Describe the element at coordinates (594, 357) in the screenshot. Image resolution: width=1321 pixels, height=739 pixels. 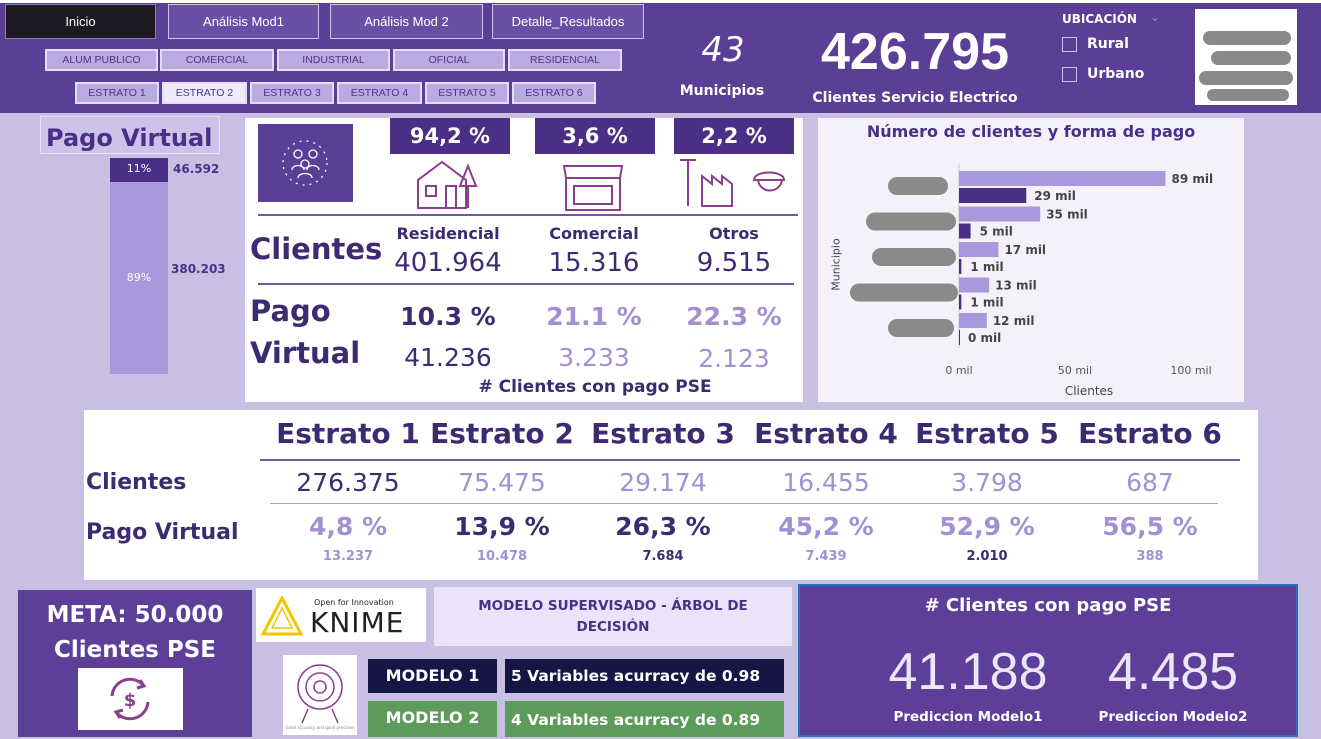
I see `comercial-pago-value: 3.233` at that location.